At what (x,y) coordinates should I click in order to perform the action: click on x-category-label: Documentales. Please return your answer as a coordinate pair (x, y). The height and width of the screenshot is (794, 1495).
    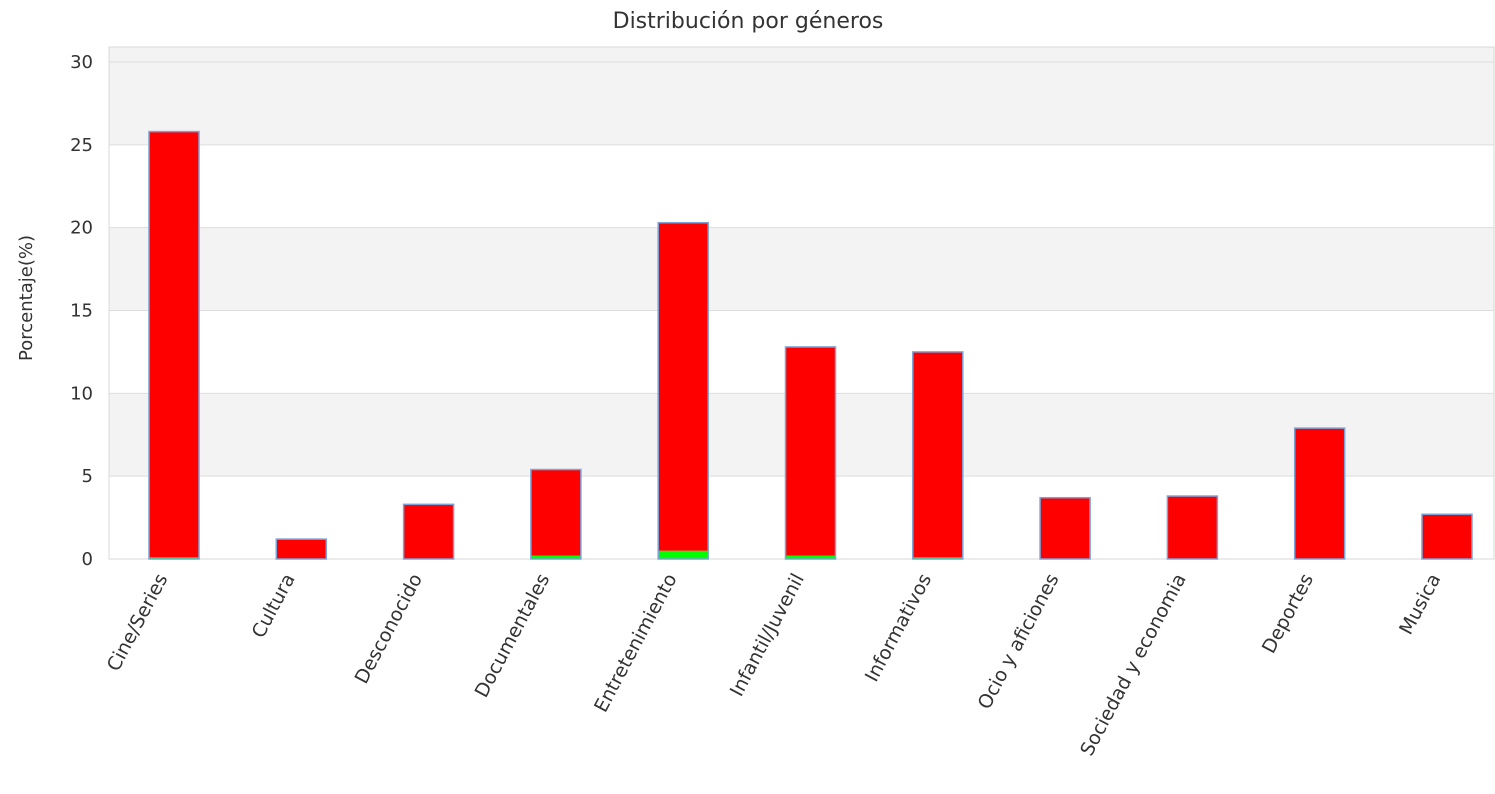
    Looking at the image, I should click on (513, 635).